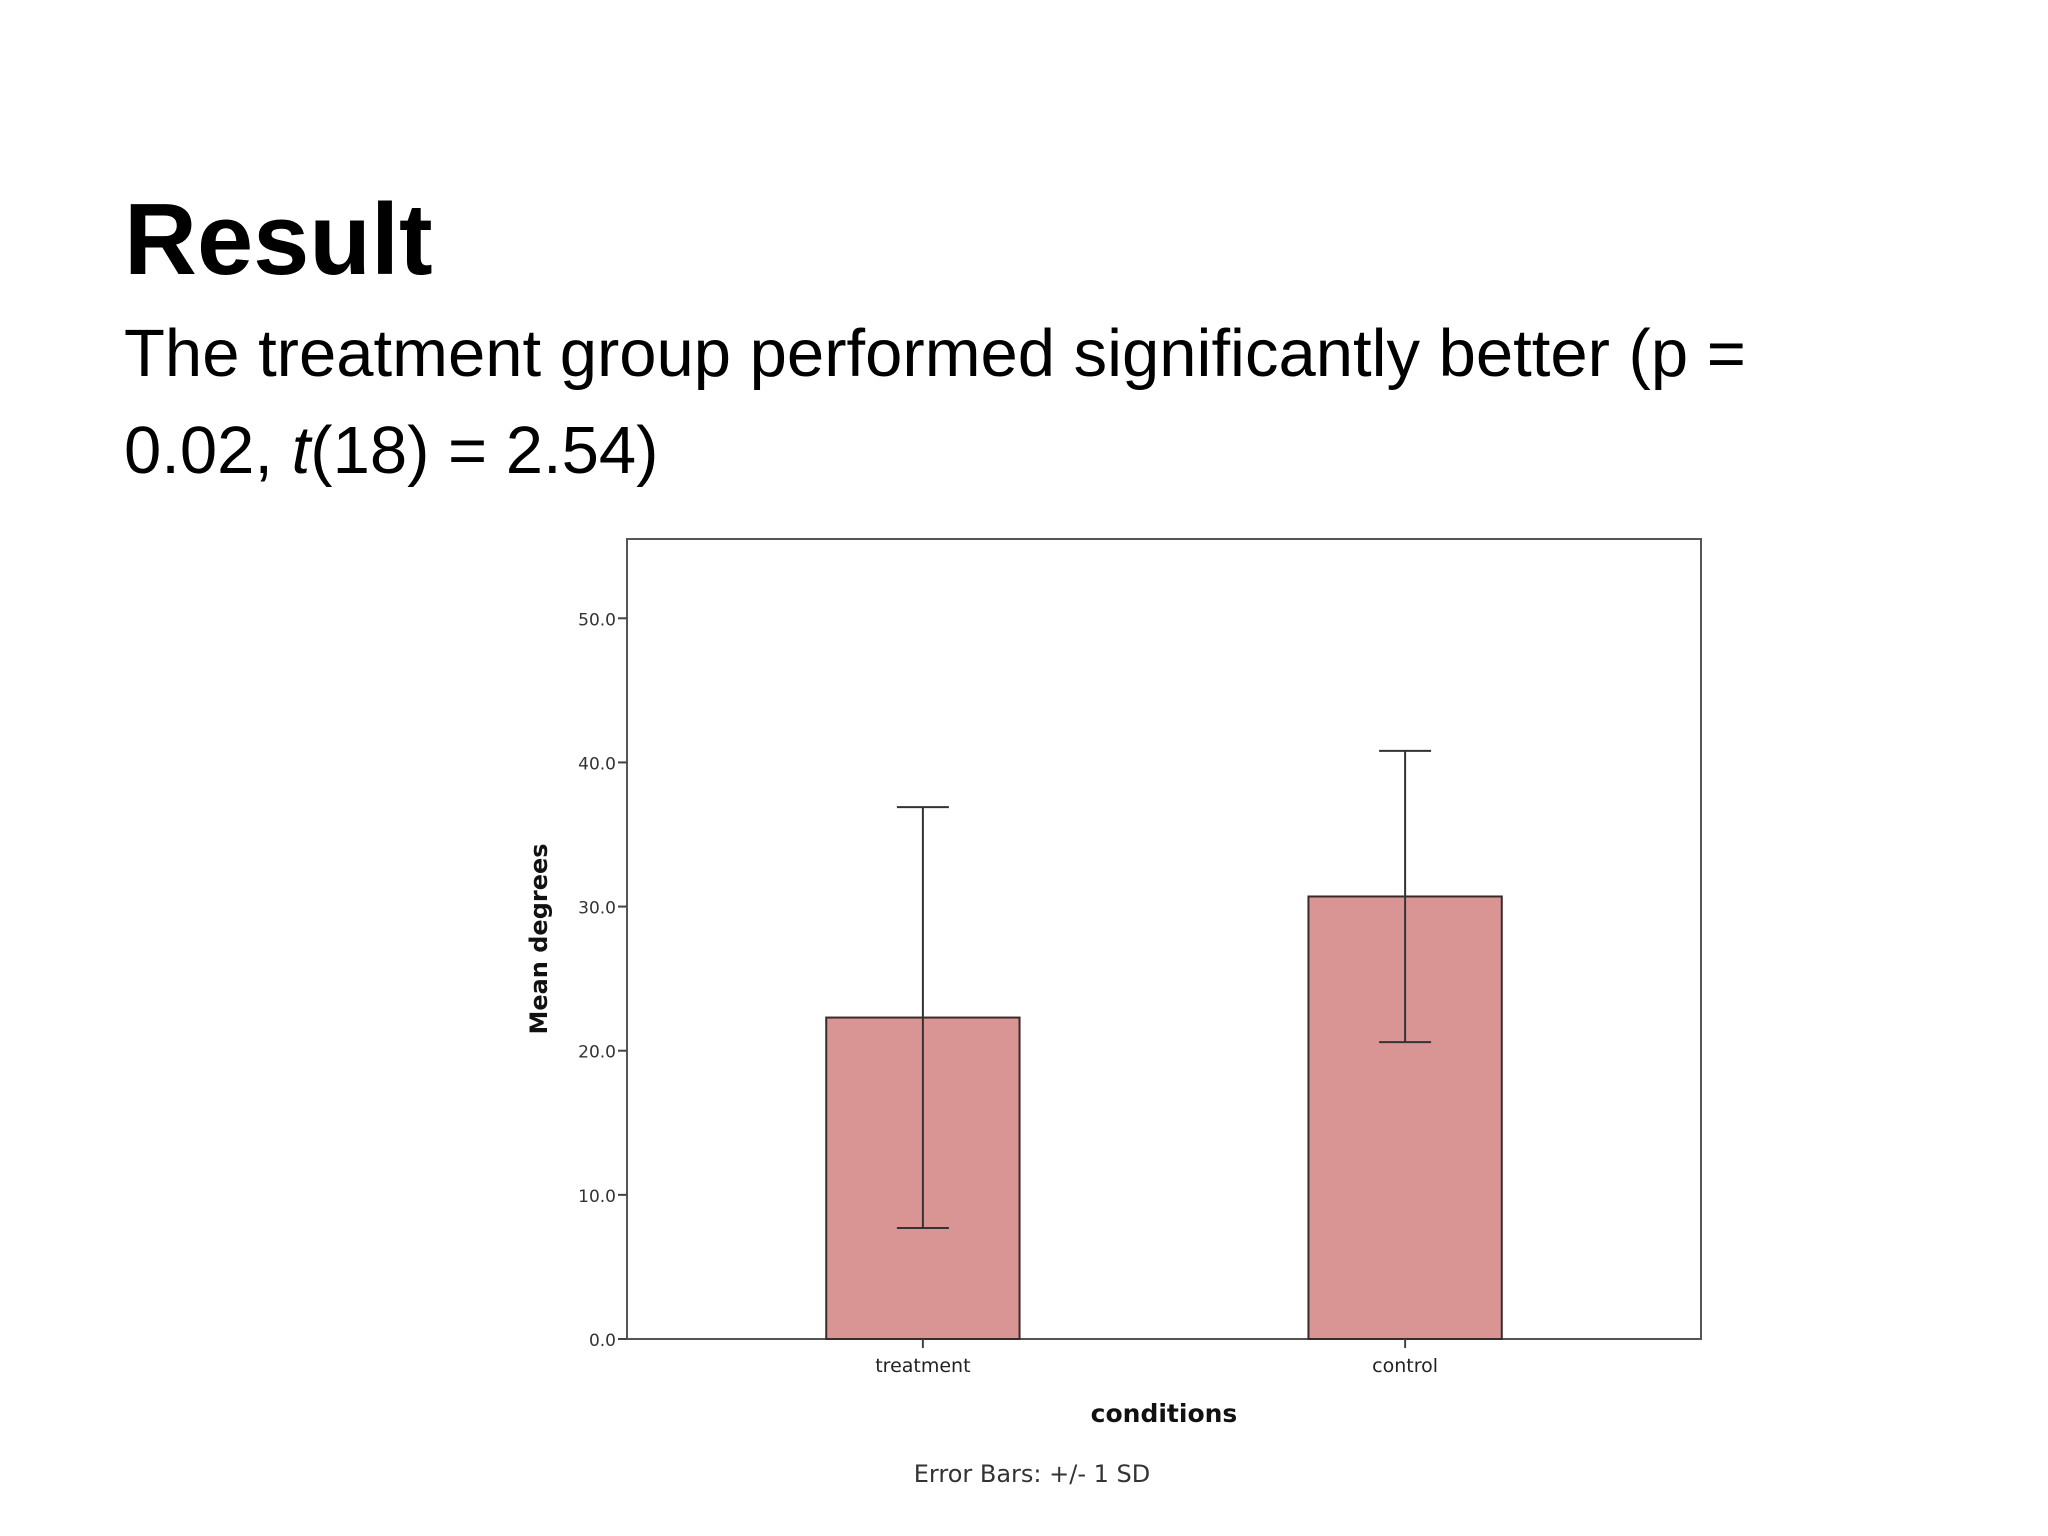 This screenshot has width=2048, height=1536. Describe the element at coordinates (597, 764) in the screenshot. I see `y-tick-label: 40.0` at that location.